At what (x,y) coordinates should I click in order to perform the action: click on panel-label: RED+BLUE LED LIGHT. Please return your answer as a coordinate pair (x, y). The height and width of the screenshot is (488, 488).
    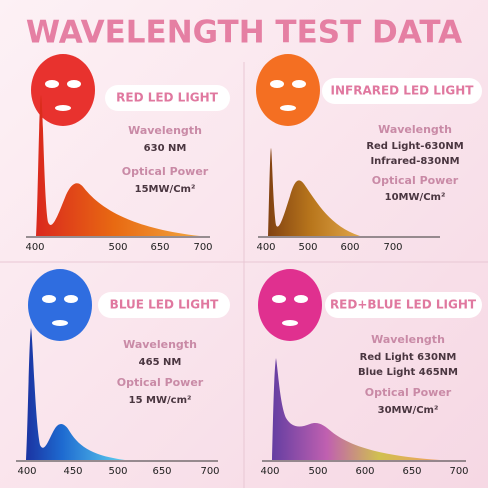
    Looking at the image, I should click on (403, 305).